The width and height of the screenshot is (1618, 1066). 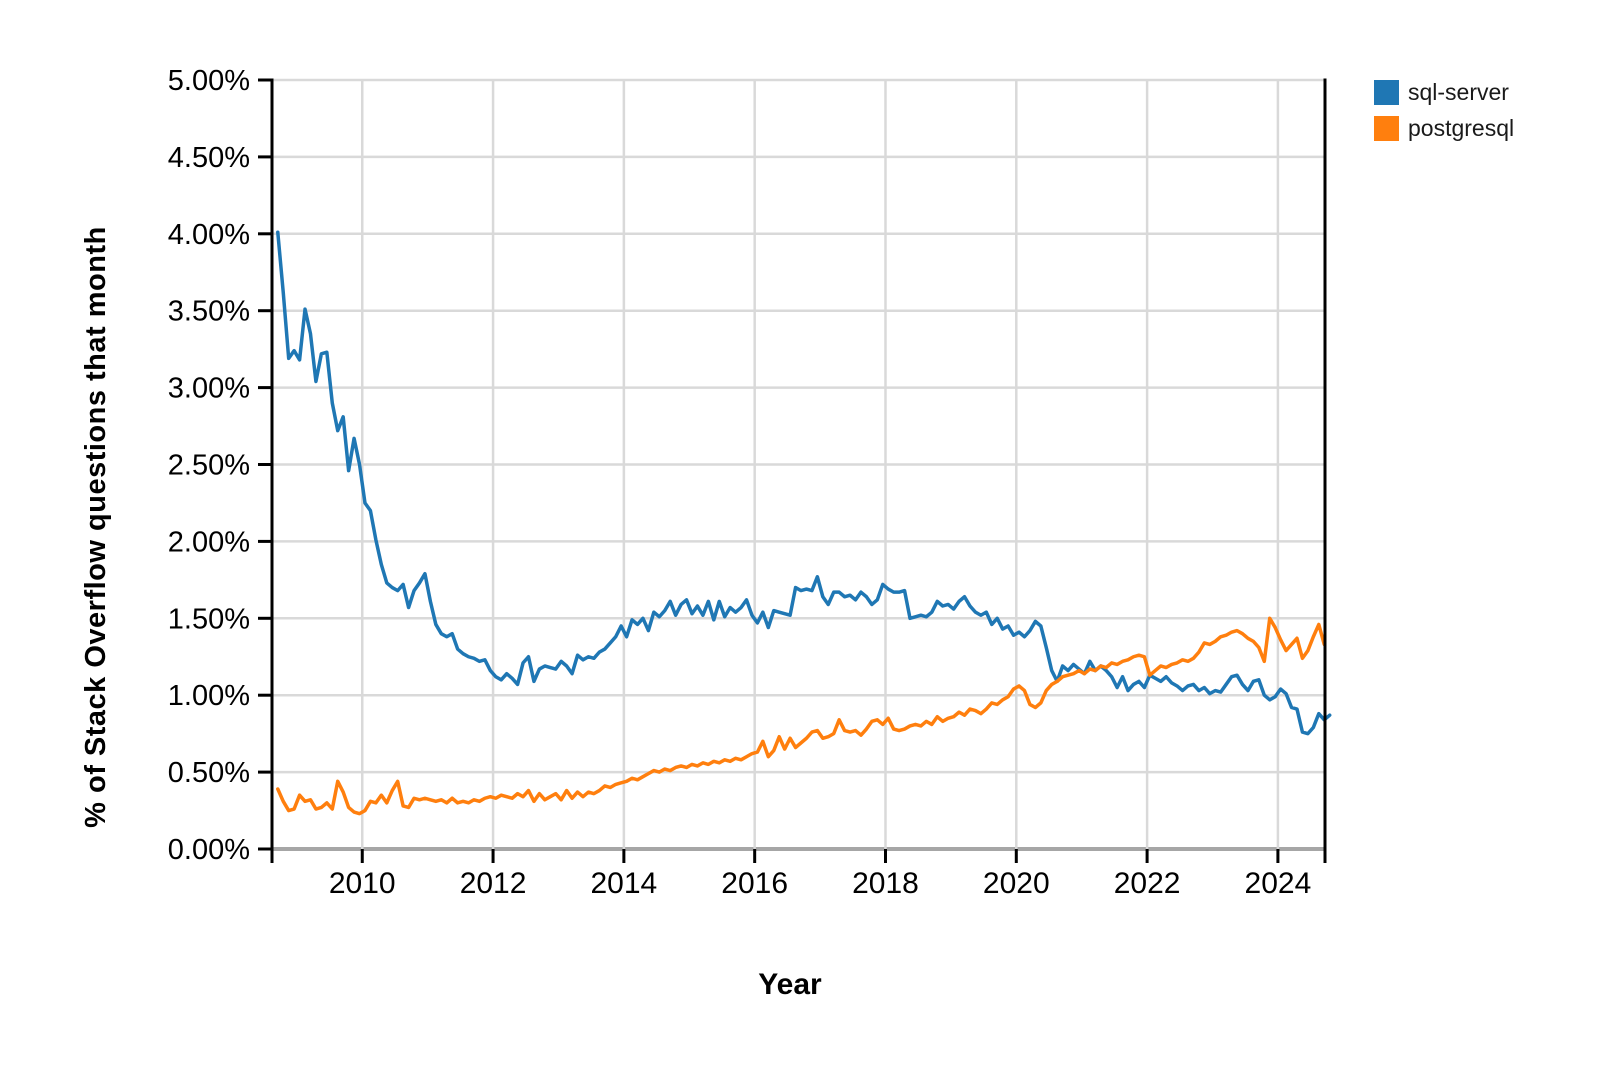 I want to click on y-tick-label: 3.00%, so click(x=209, y=389).